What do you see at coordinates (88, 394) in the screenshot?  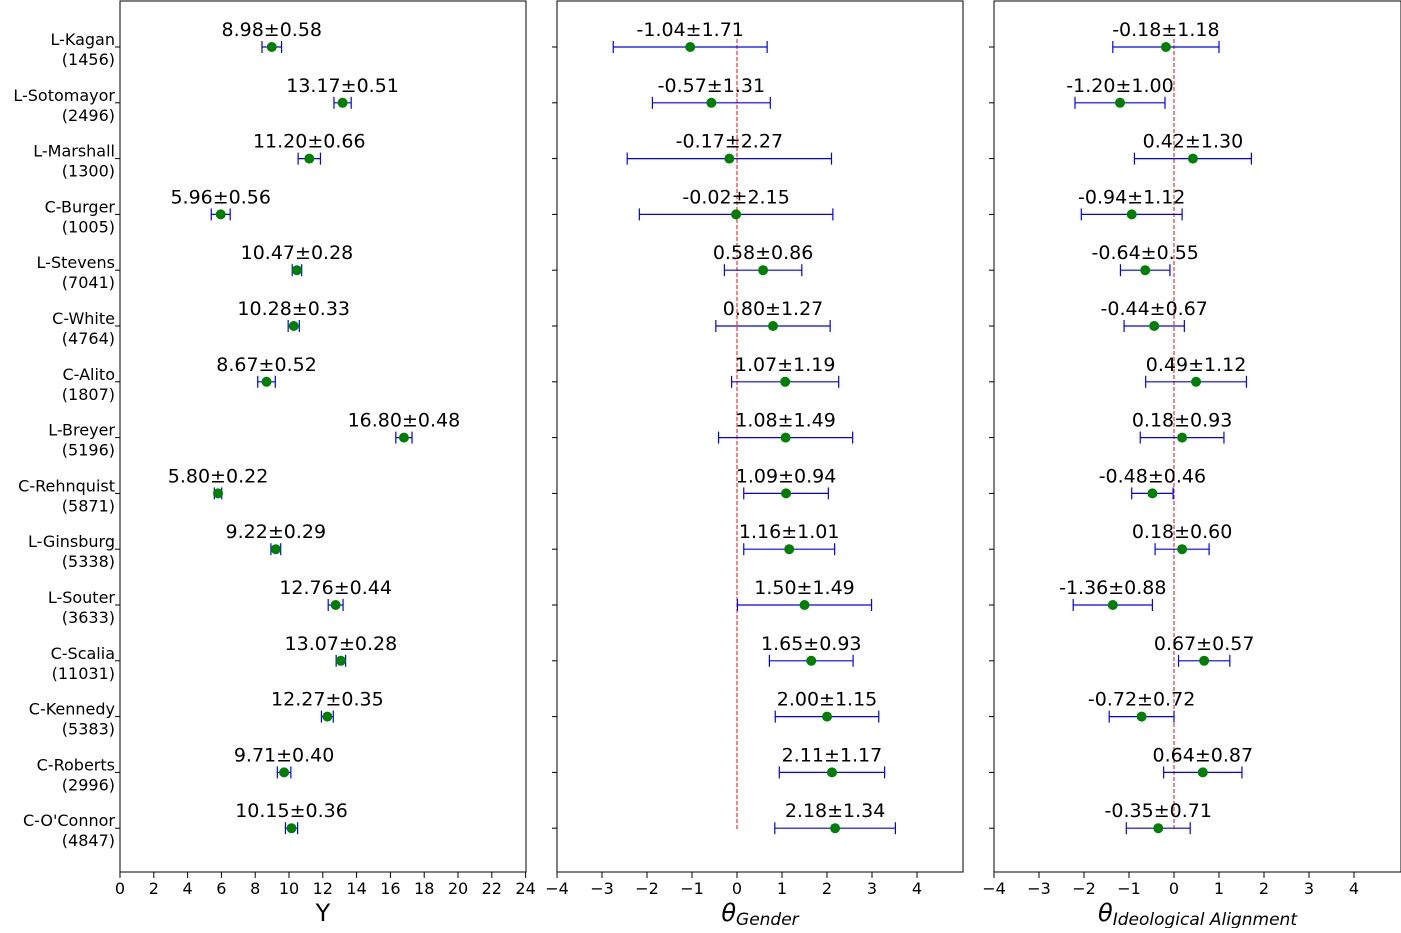 I see `category-count: (1807)` at bounding box center [88, 394].